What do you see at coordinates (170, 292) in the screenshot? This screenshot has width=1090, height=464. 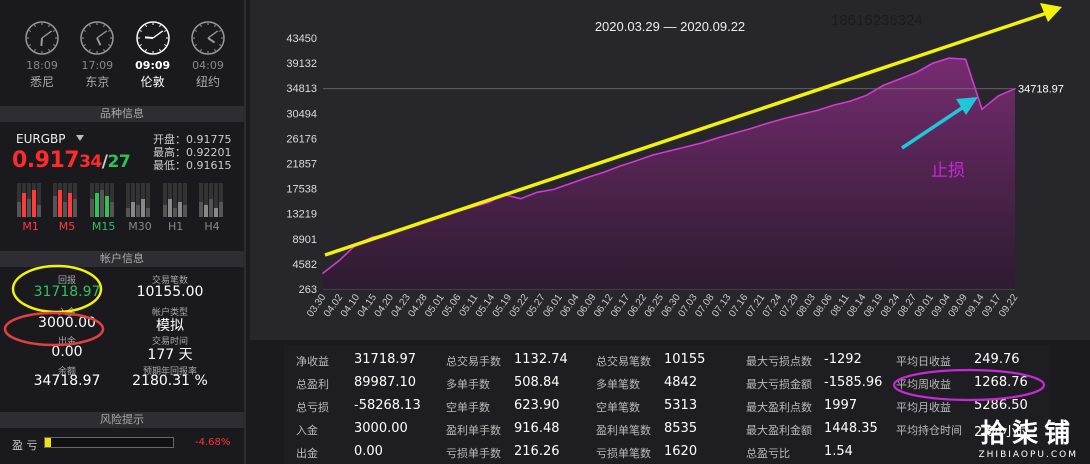 I see `trades-value: 10155.00` at bounding box center [170, 292].